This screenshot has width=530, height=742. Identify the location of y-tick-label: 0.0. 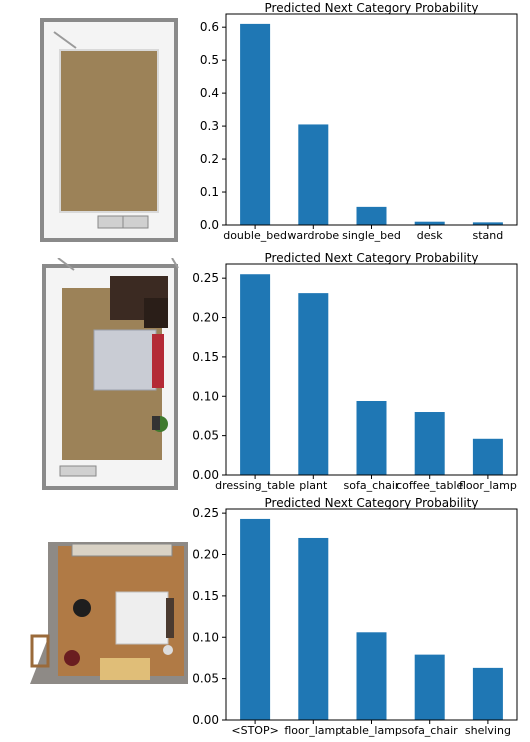
(209, 225).